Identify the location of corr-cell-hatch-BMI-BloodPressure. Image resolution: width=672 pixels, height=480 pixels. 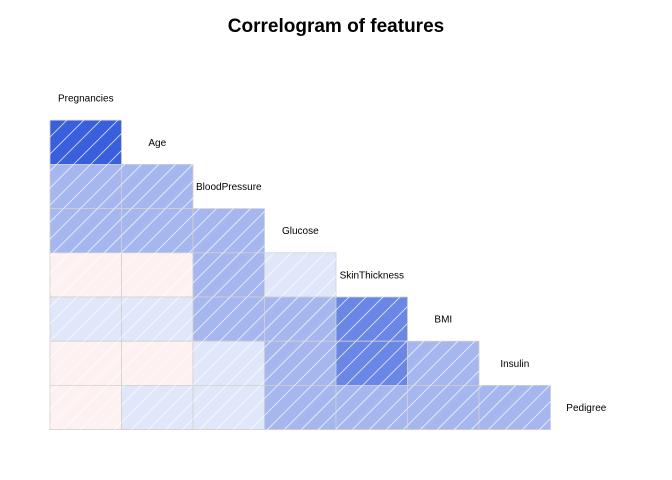
(229, 319).